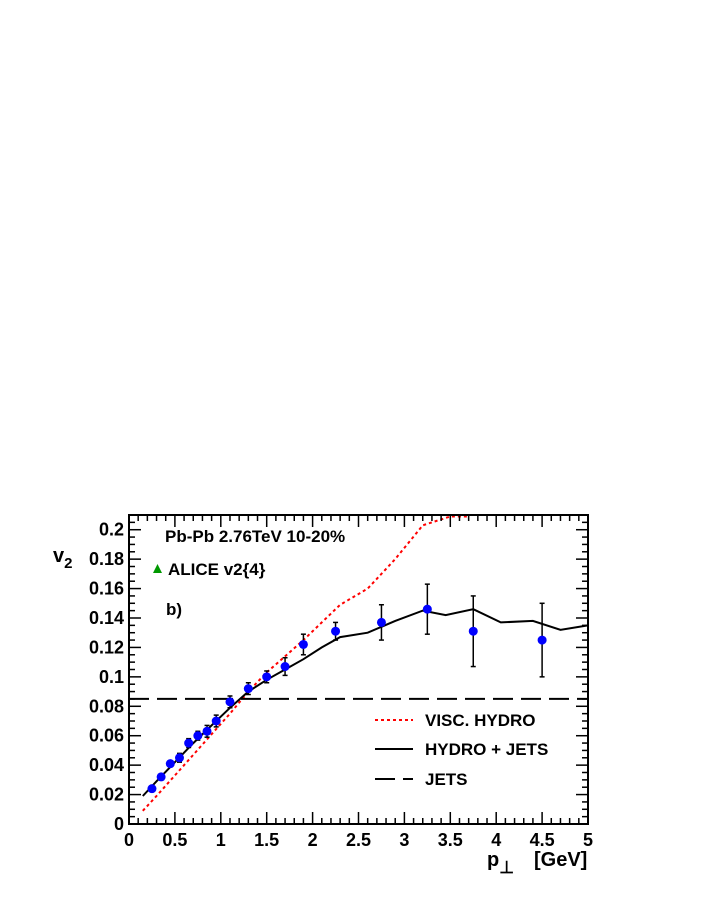 This screenshot has height=913, width=706. What do you see at coordinates (496, 840) in the screenshot?
I see `x-tick-label: 4` at bounding box center [496, 840].